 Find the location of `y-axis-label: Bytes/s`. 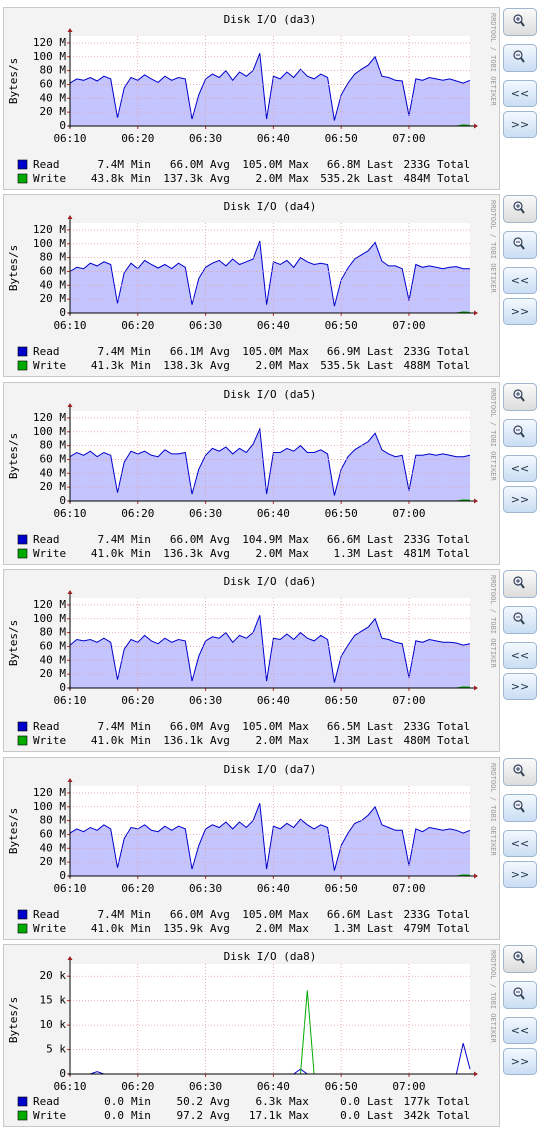

y-axis-label: Bytes/s is located at coordinates (13, 81).